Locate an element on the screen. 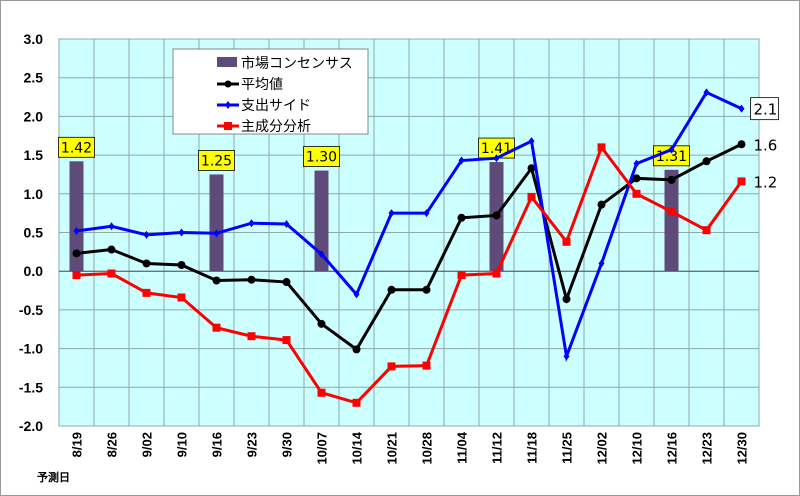 The image size is (800, 496). x-tick-label: 10/21 is located at coordinates (392, 448).